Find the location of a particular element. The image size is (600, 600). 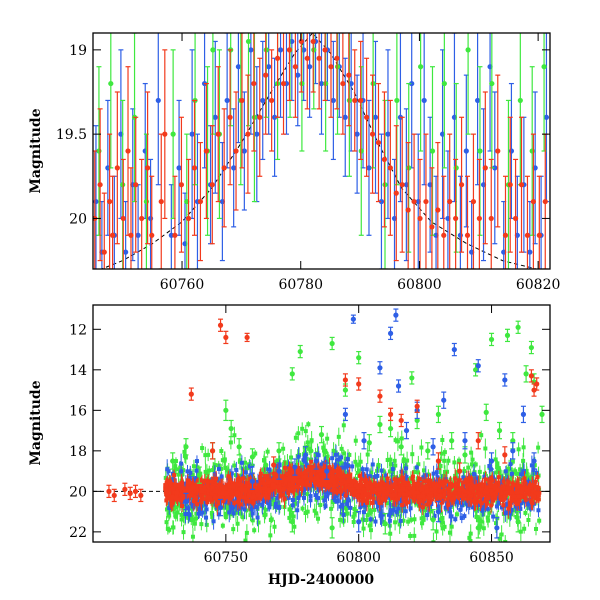

top-x-tick-label: 60800 is located at coordinates (419, 285).